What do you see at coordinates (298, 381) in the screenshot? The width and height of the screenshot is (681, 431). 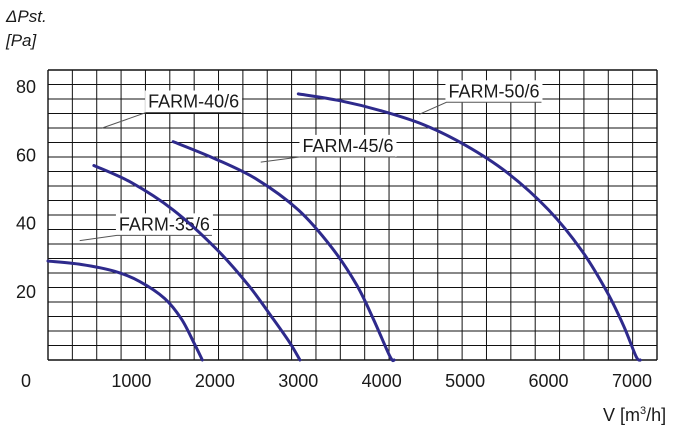 I see `x-tick-label: 3000` at bounding box center [298, 381].